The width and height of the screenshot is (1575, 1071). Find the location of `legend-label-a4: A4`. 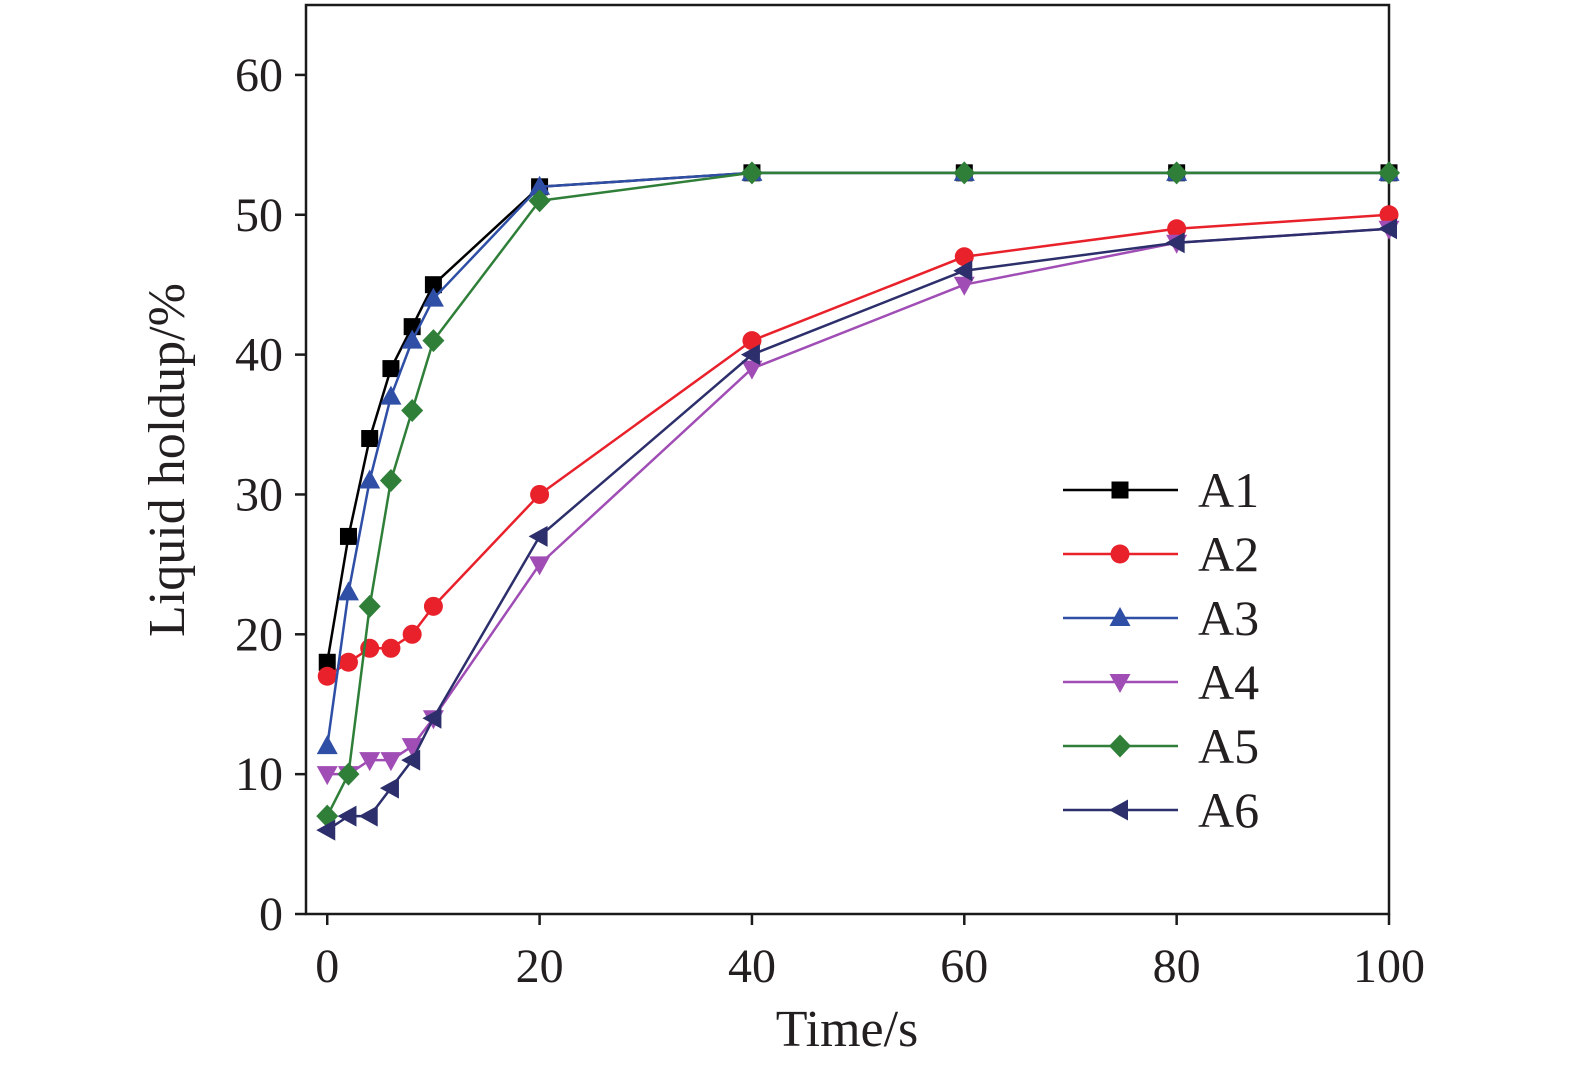

legend-label-a4: A4 is located at coordinates (1228, 682).